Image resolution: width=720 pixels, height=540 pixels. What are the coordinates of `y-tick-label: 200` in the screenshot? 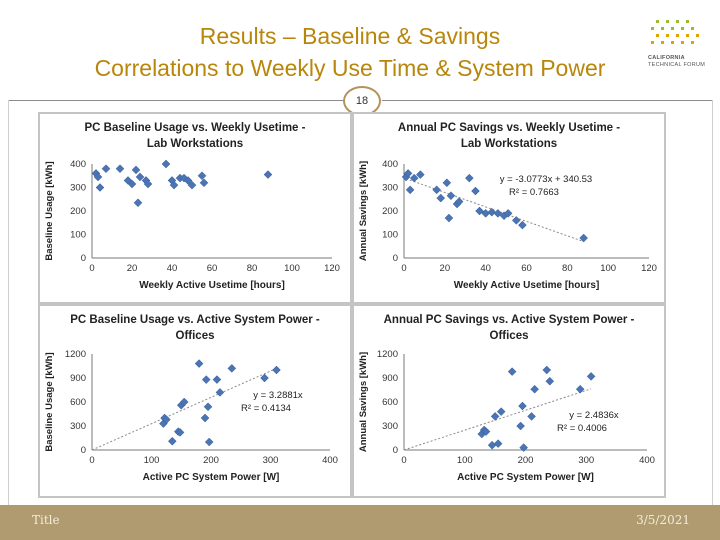 It's located at (390, 211).